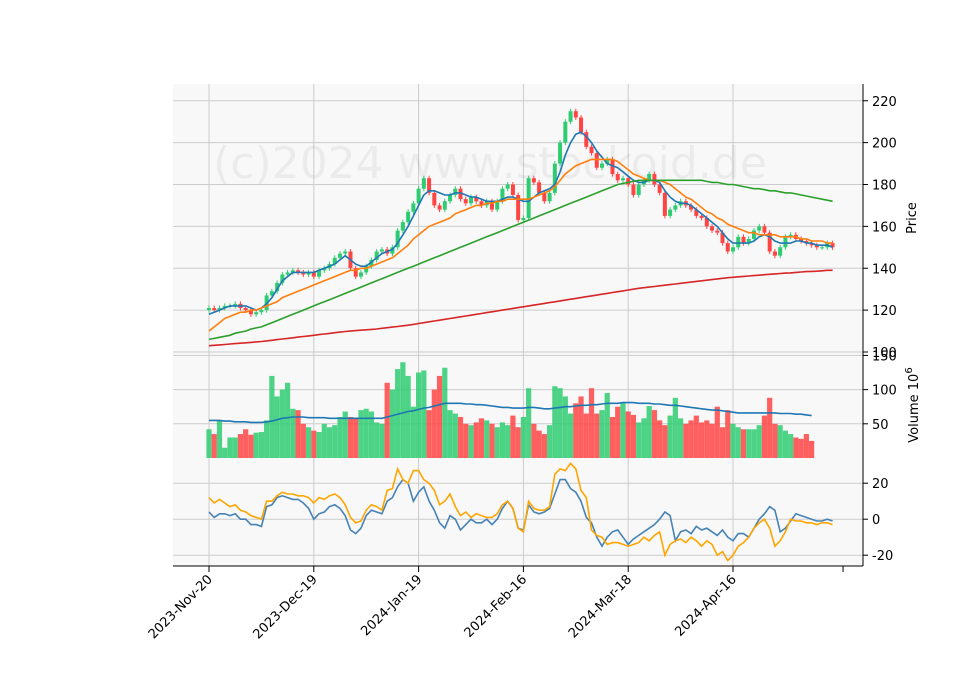 The width and height of the screenshot is (960, 694). Describe the element at coordinates (884, 186) in the screenshot. I see `price-tick-label: 180` at that location.